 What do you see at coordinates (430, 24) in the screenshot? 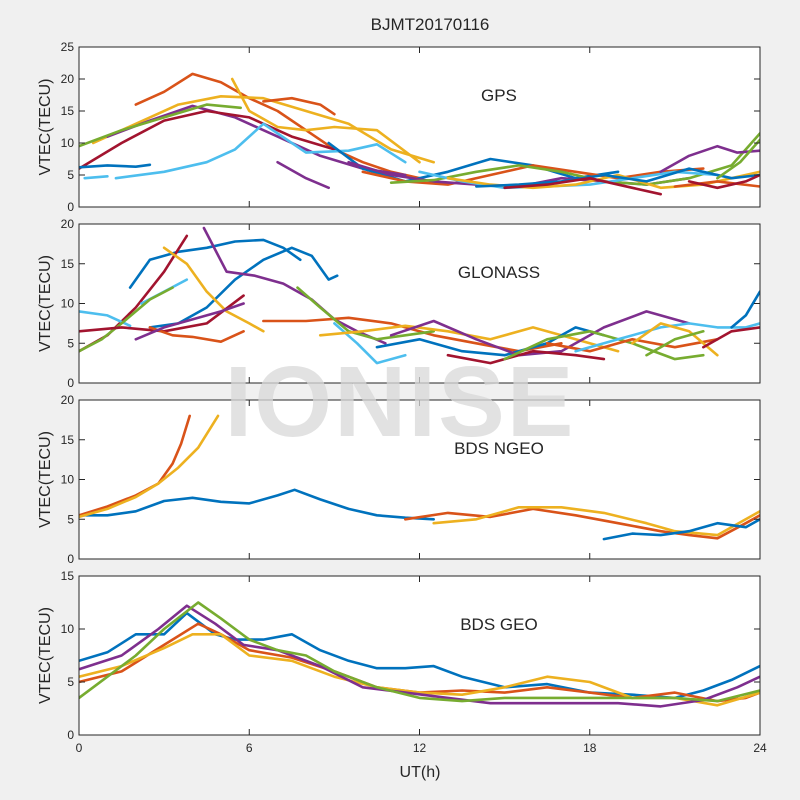
I see `figure-title: BJMT20170116` at bounding box center [430, 24].